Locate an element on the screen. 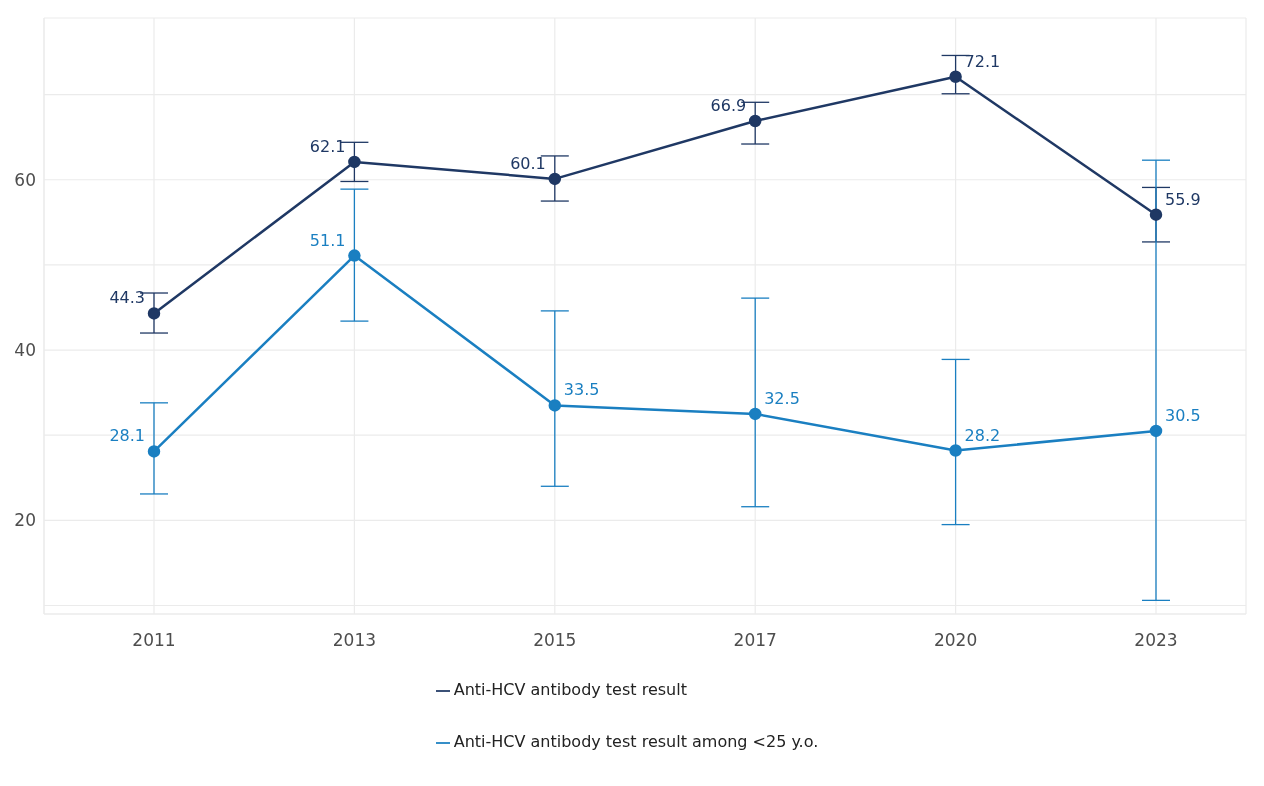  x-tick-label: 2023 is located at coordinates (1156, 640).